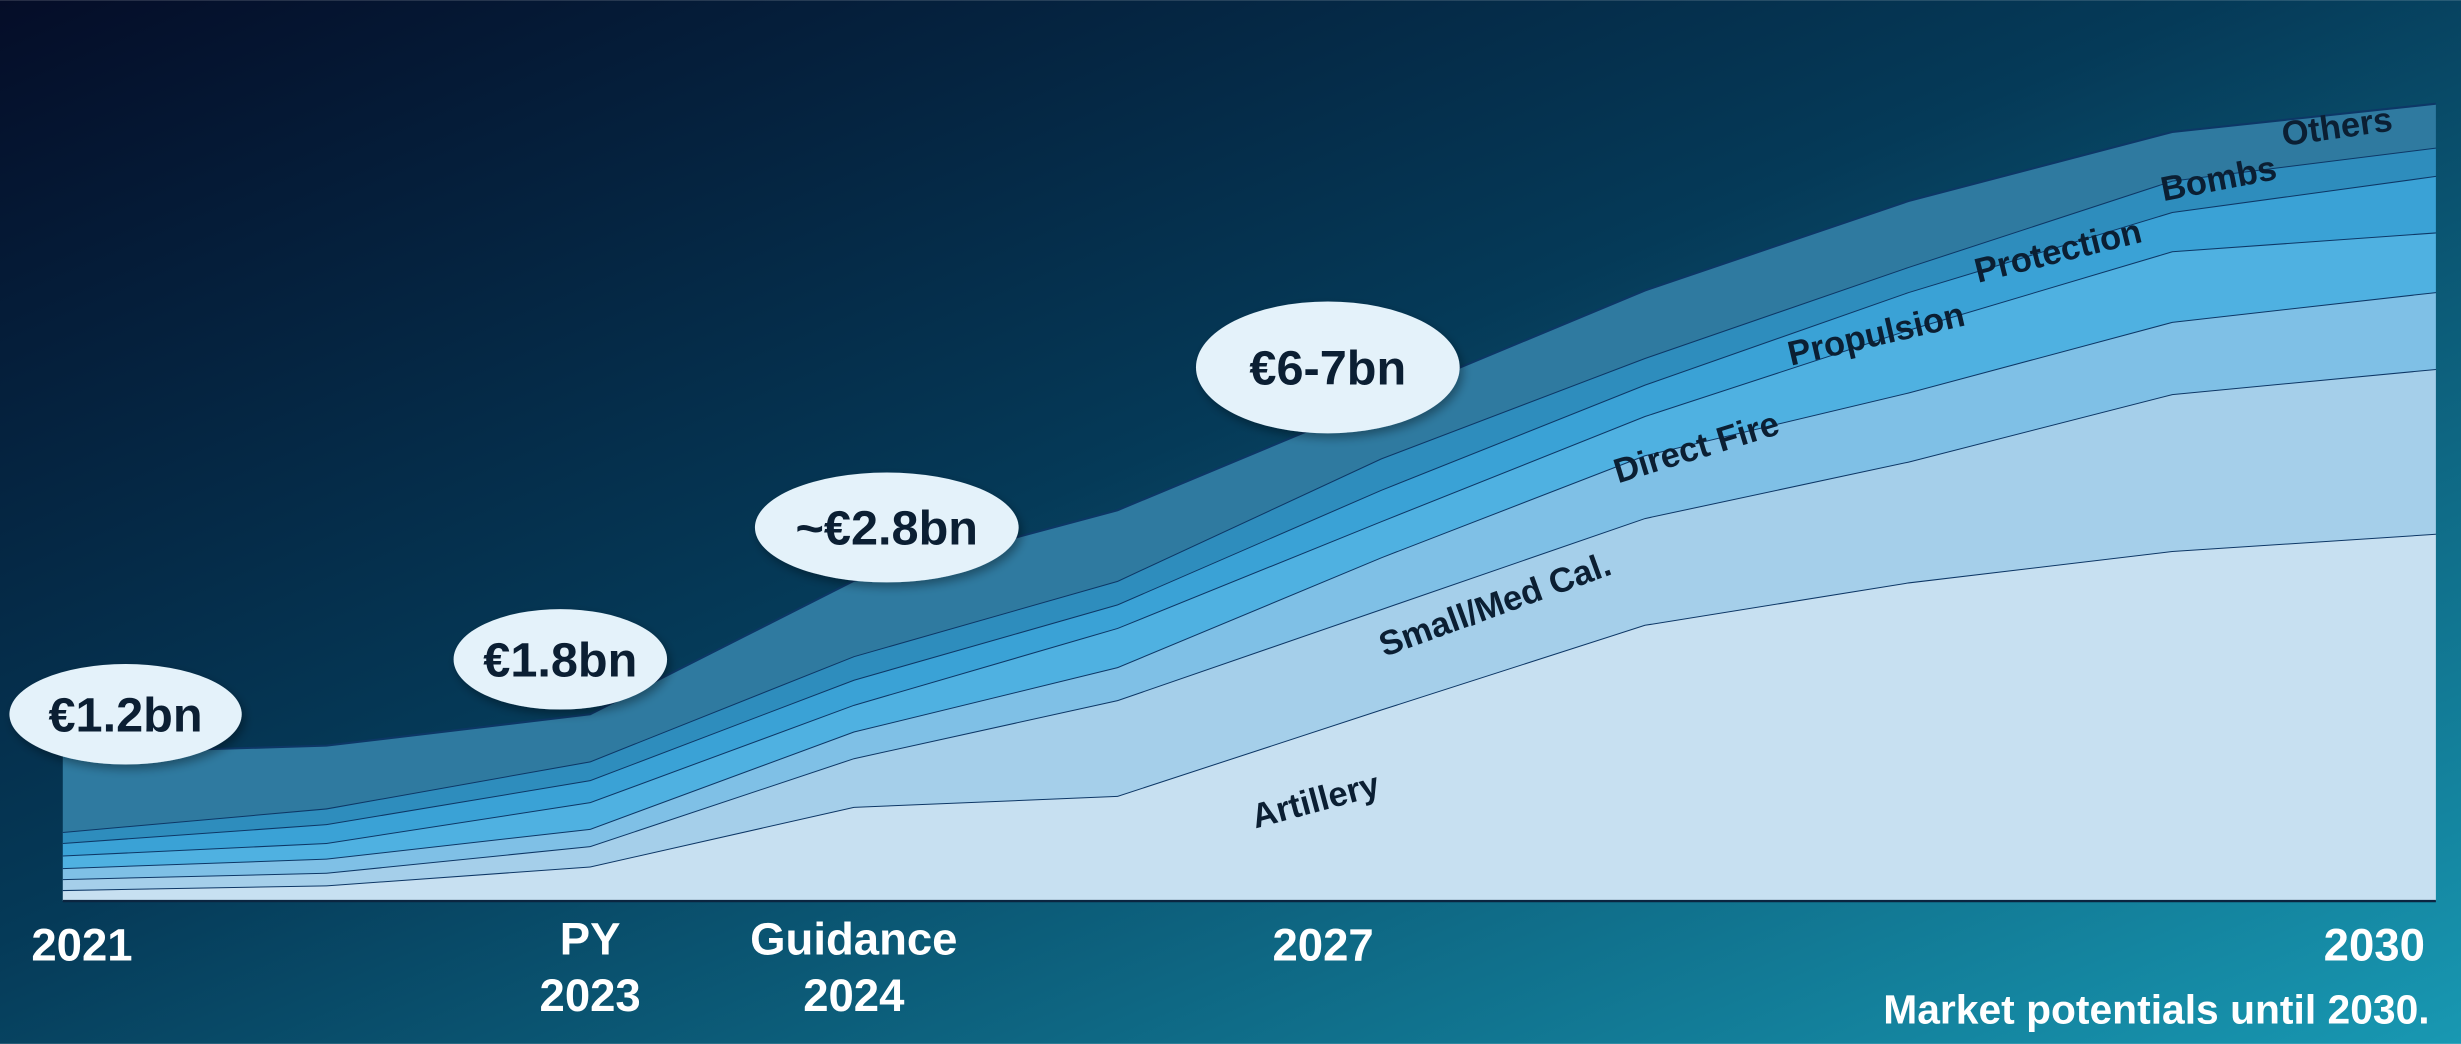 This screenshot has width=2461, height=1044. I want to click on footnote: Market potentials until 2030., so click(2156, 1009).